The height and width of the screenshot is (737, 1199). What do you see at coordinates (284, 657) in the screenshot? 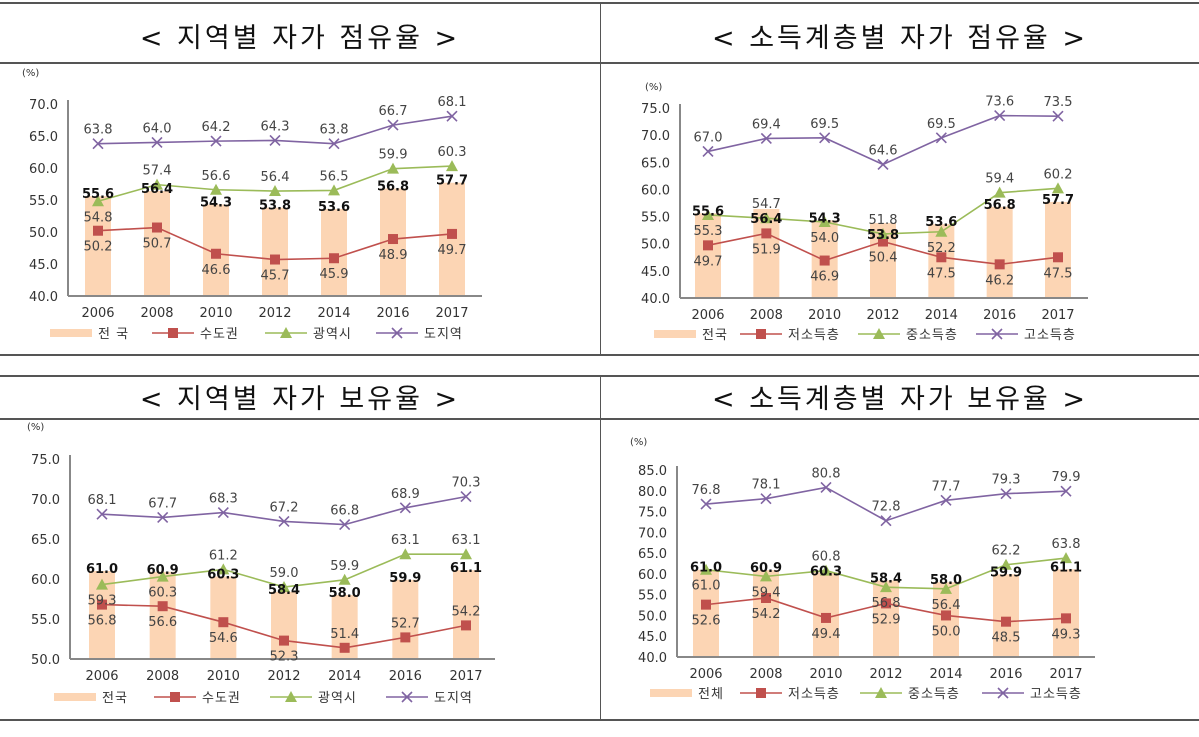
I see `data-label: 52.3` at bounding box center [284, 657].